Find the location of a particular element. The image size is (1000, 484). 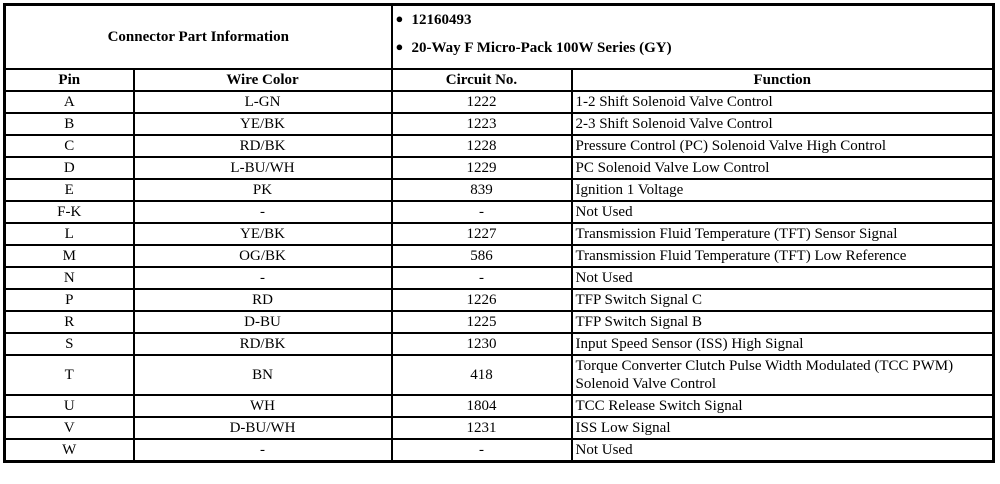

wire-color-cell: D-BU is located at coordinates (262, 321).